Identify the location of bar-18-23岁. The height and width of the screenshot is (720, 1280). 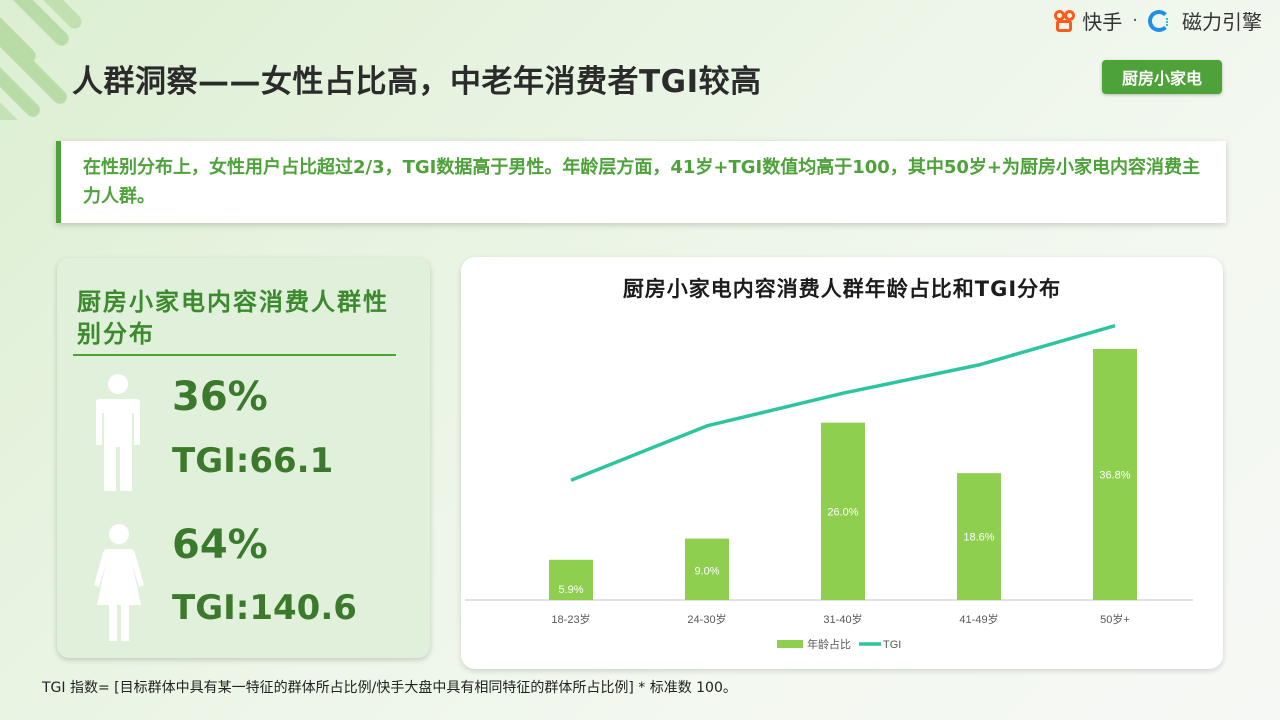
(571, 579).